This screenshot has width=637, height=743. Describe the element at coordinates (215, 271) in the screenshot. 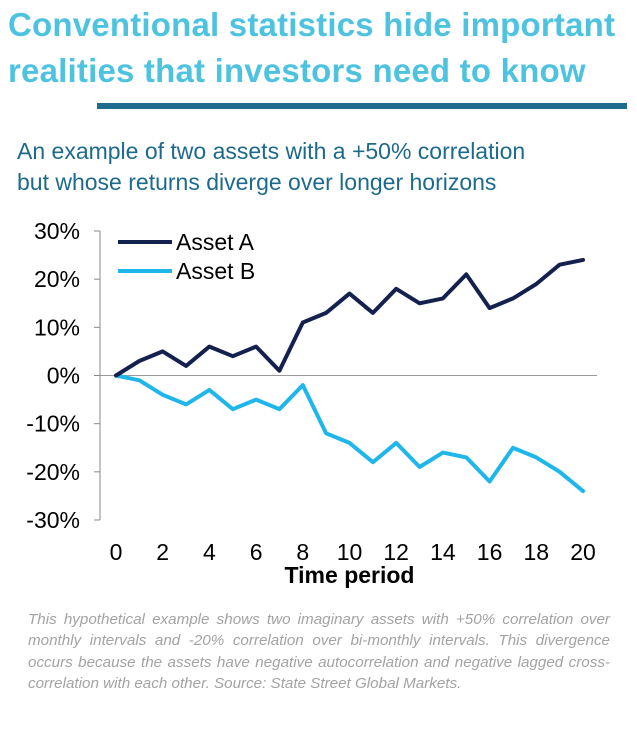

I see `legend-label-asset-b: Asset B` at that location.